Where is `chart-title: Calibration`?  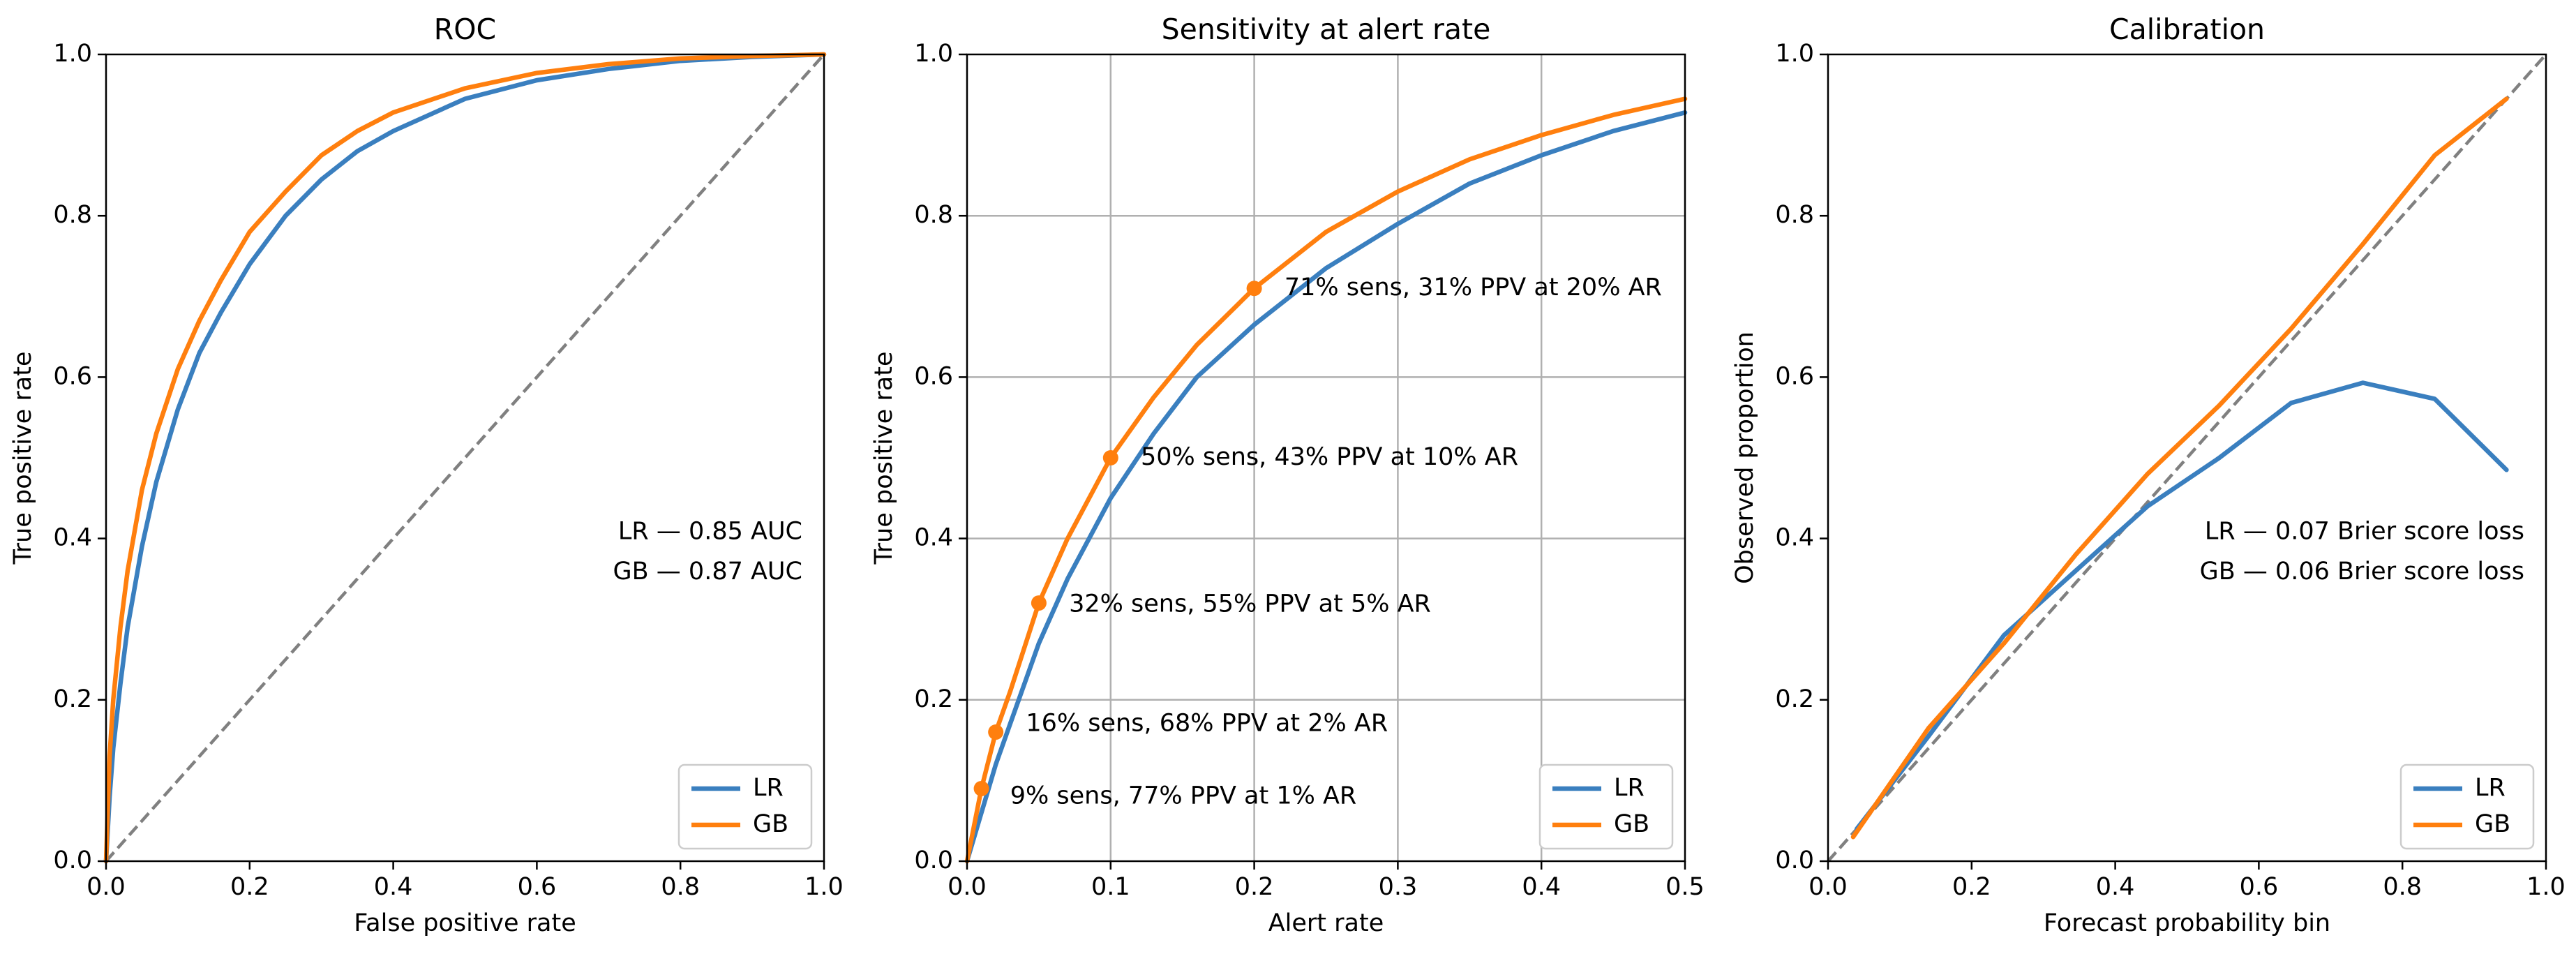 chart-title: Calibration is located at coordinates (2187, 29).